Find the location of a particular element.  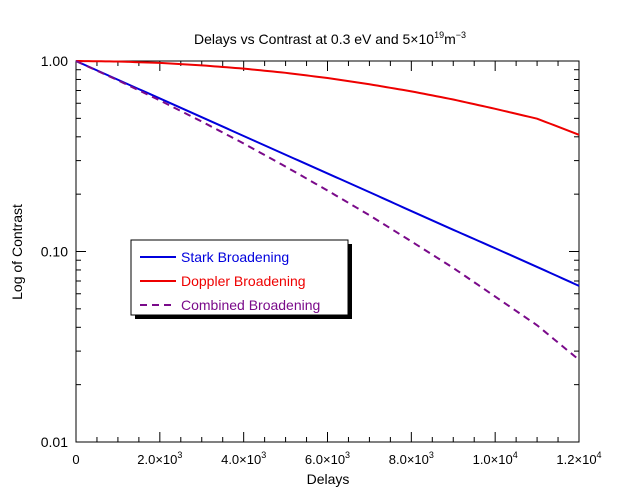

x-tick-label: 4.0×10³ is located at coordinates (243, 458).